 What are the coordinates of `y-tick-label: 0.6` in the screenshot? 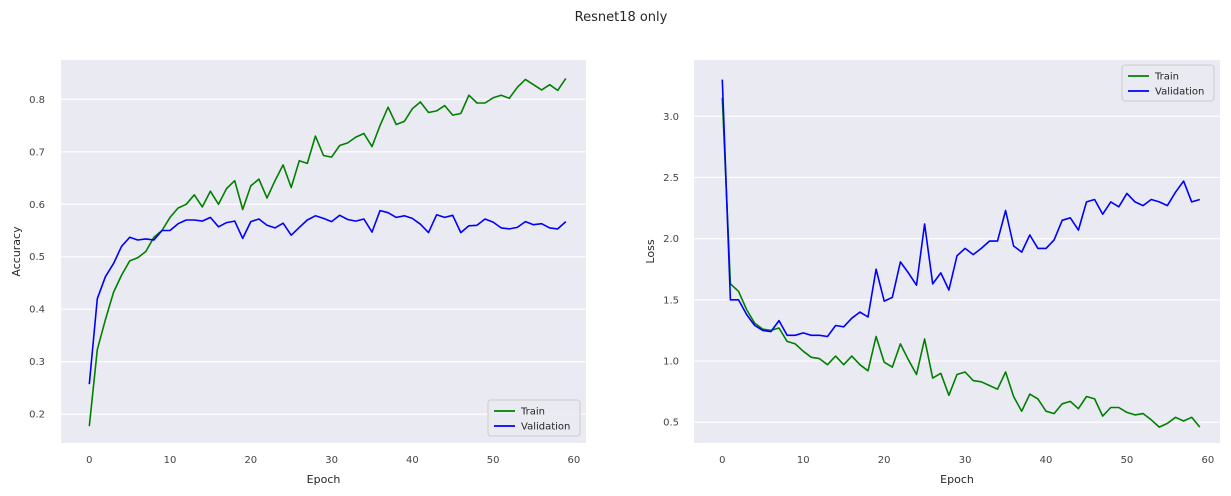 It's located at (37, 205).